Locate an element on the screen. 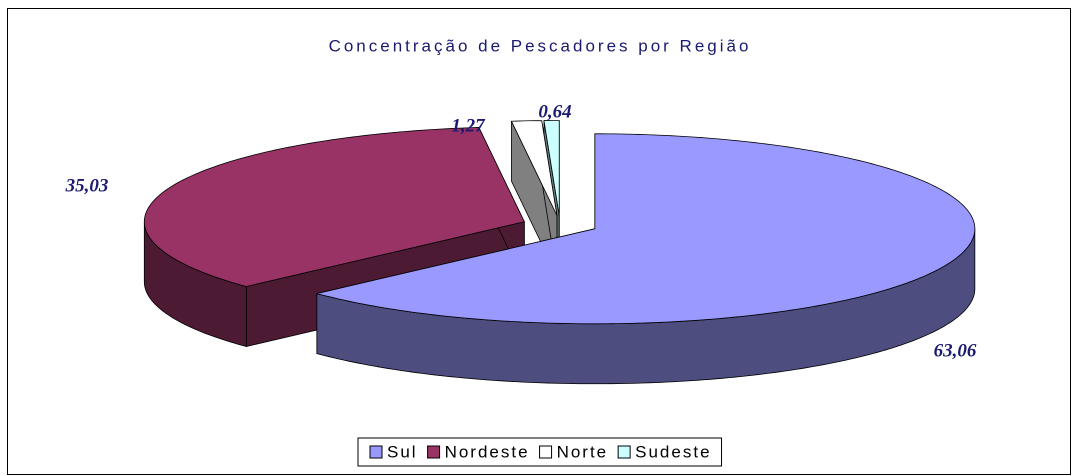 The height and width of the screenshot is (476, 1078). data-label: 35,03 is located at coordinates (87, 185).